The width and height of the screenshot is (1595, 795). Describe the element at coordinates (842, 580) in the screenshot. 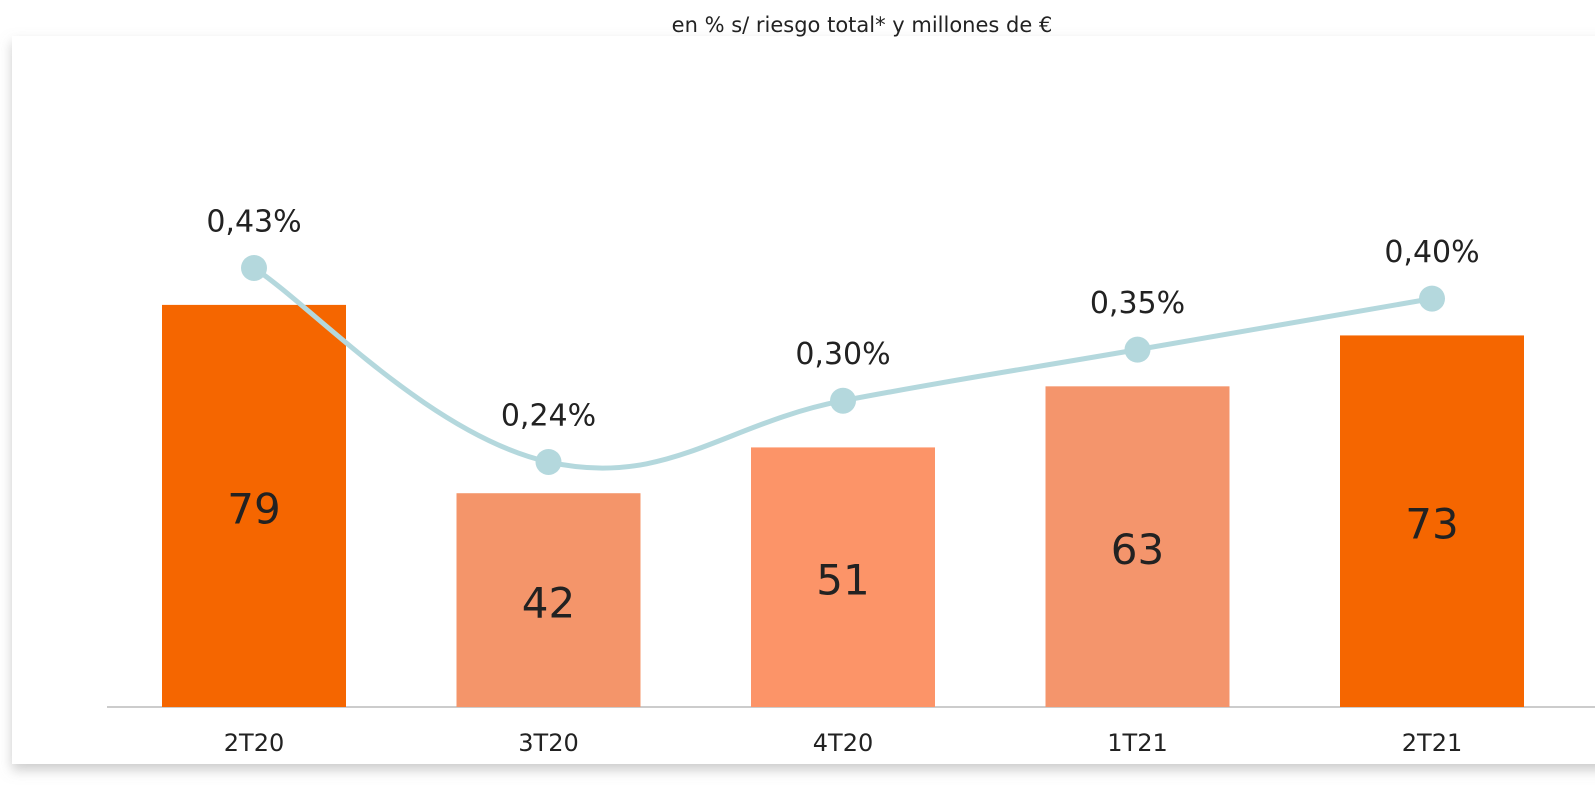

I see `bar-value-label: 51` at that location.